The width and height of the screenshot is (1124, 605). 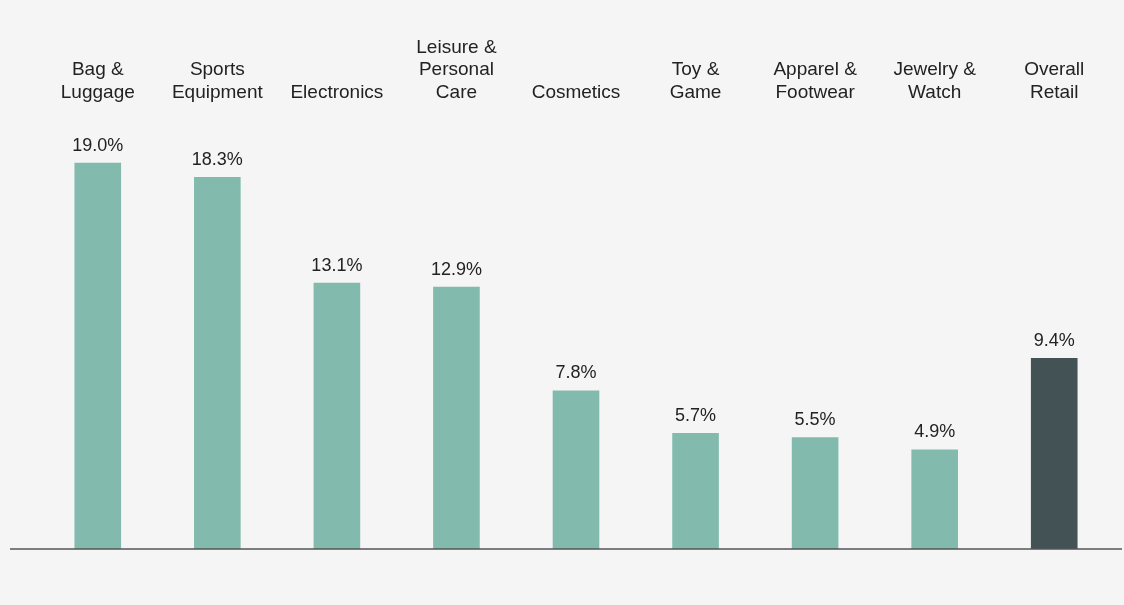 What do you see at coordinates (815, 419) in the screenshot?
I see `data-label: 5.5%` at bounding box center [815, 419].